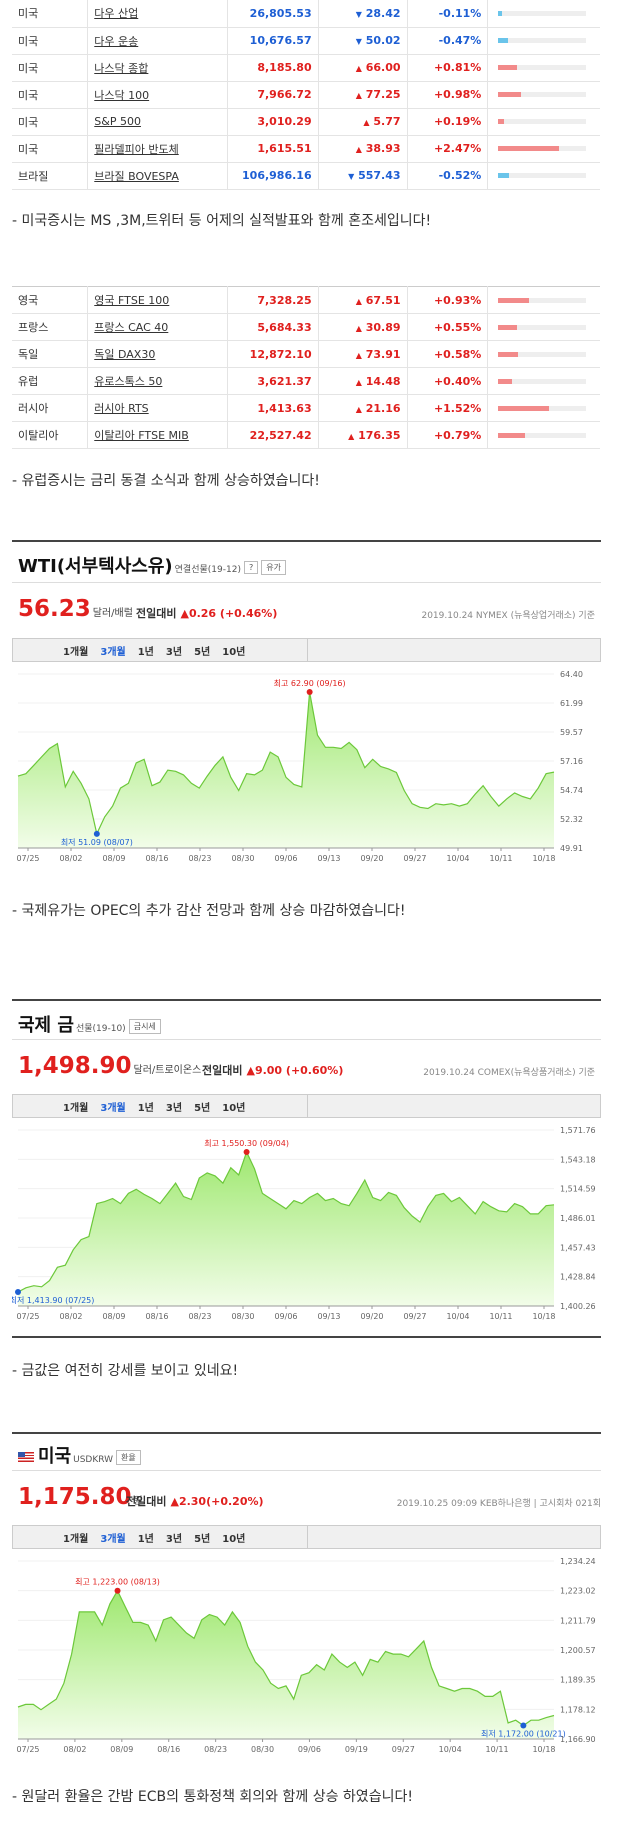 The height and width of the screenshot is (1847, 627). What do you see at coordinates (273, 567) in the screenshot?
I see `wti-tag-button: 유가` at bounding box center [273, 567].